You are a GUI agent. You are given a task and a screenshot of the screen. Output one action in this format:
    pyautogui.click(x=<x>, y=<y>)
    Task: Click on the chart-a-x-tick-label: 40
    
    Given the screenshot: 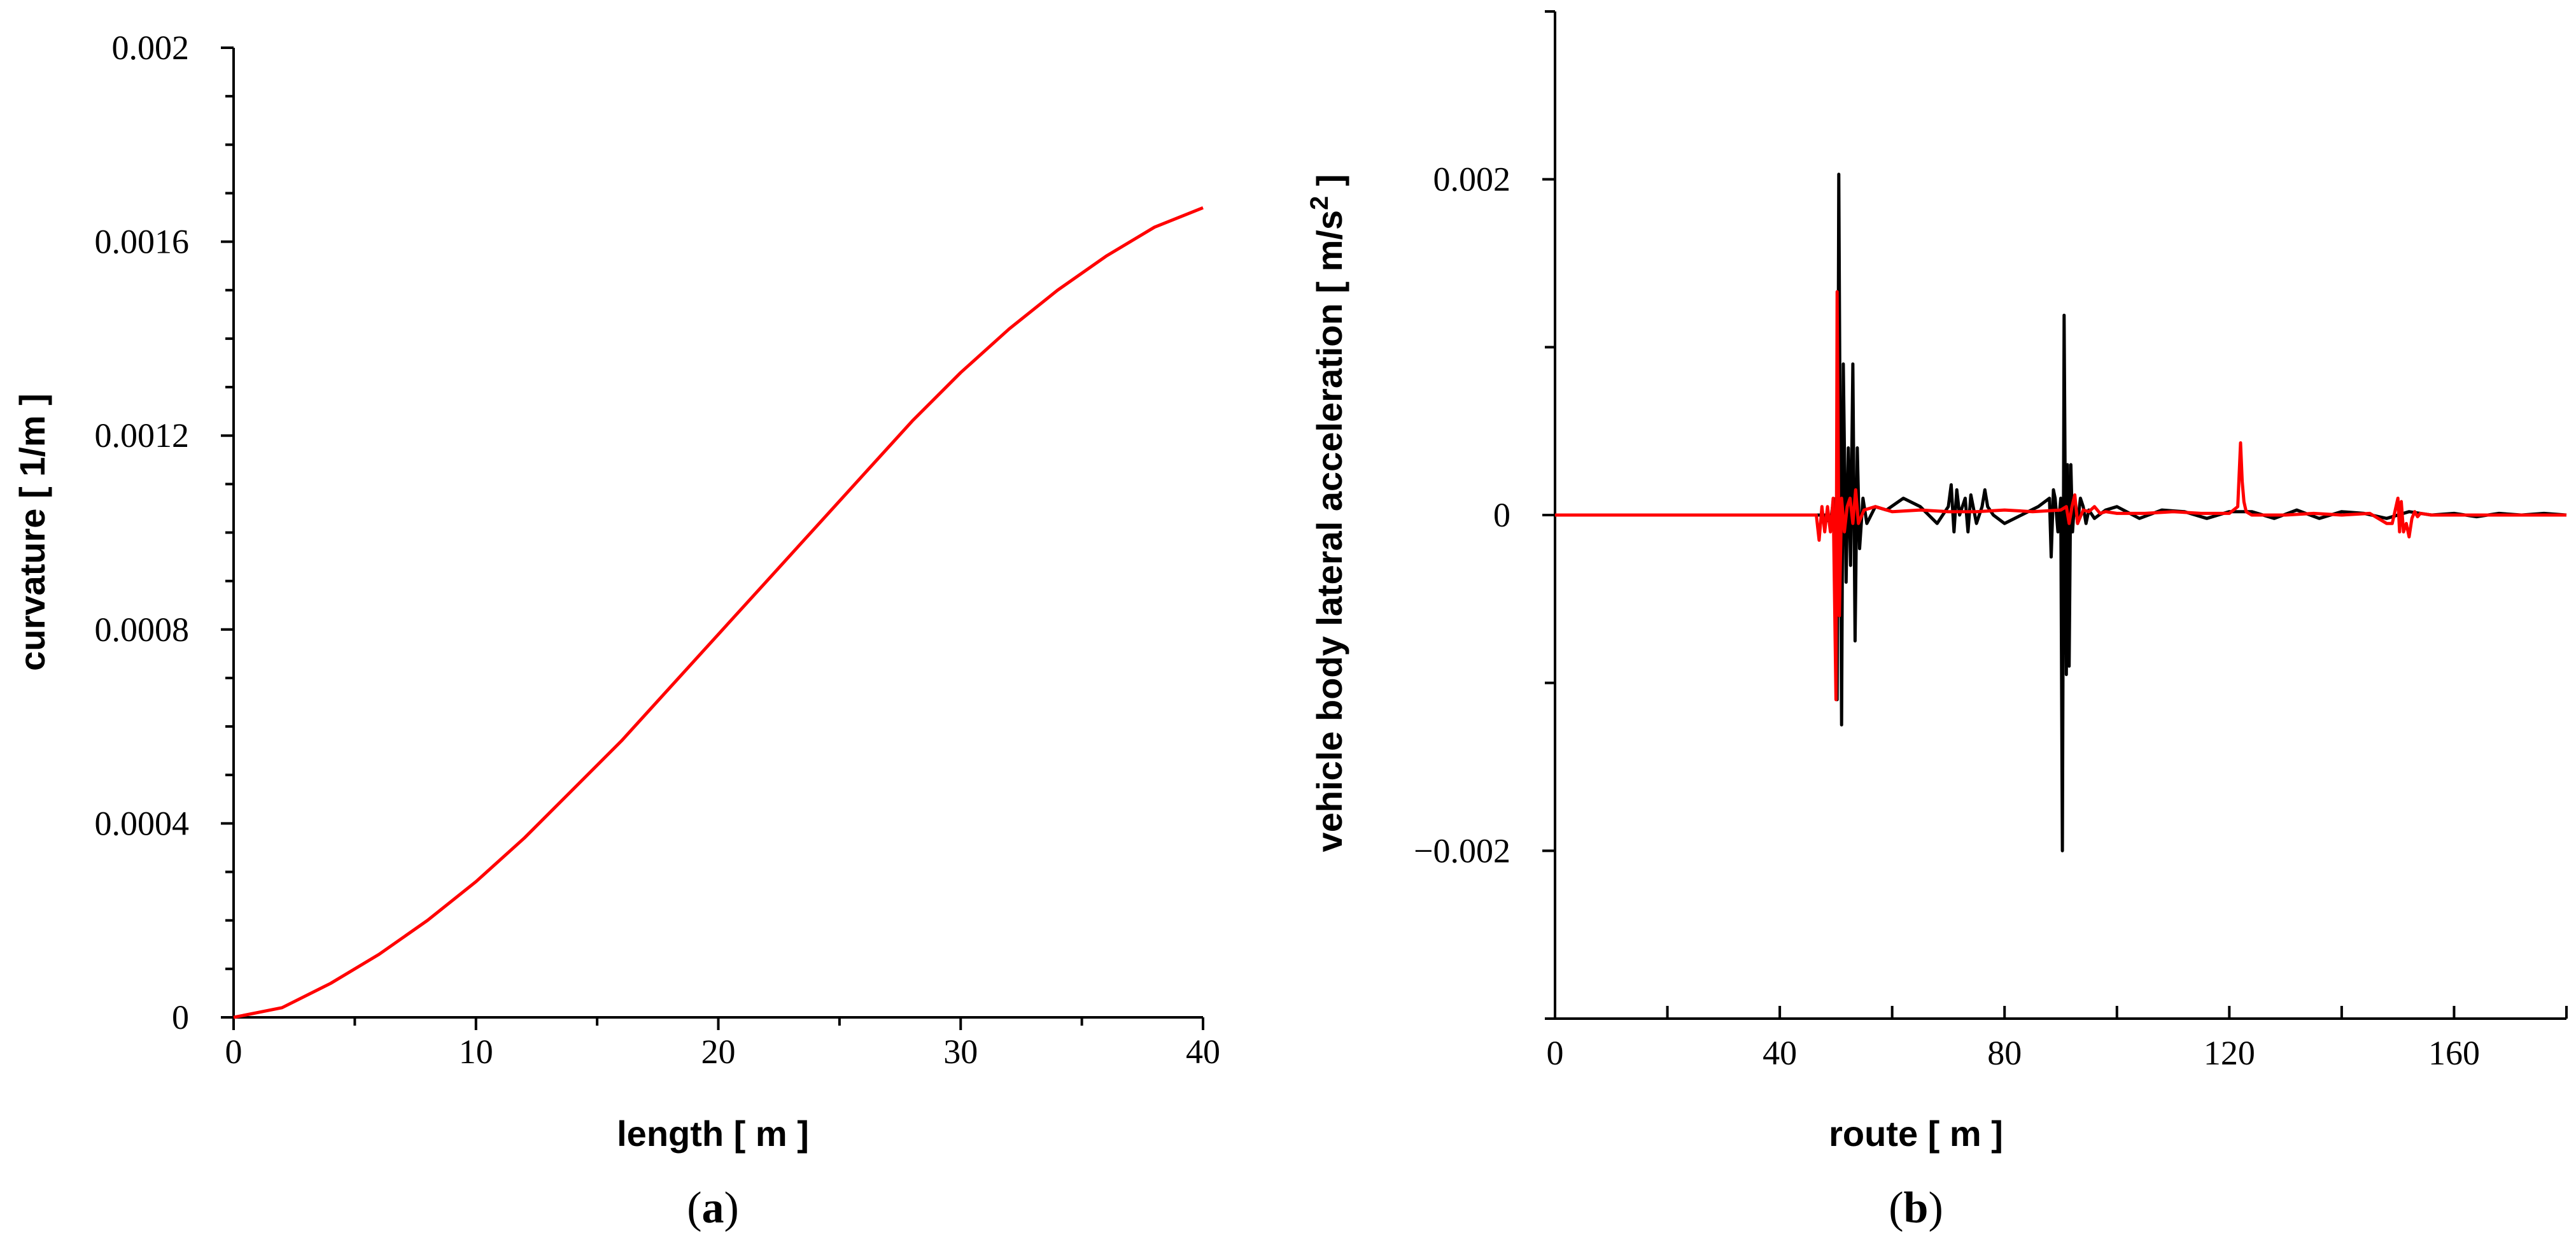 What is the action you would take?
    pyautogui.click(x=1203, y=1052)
    